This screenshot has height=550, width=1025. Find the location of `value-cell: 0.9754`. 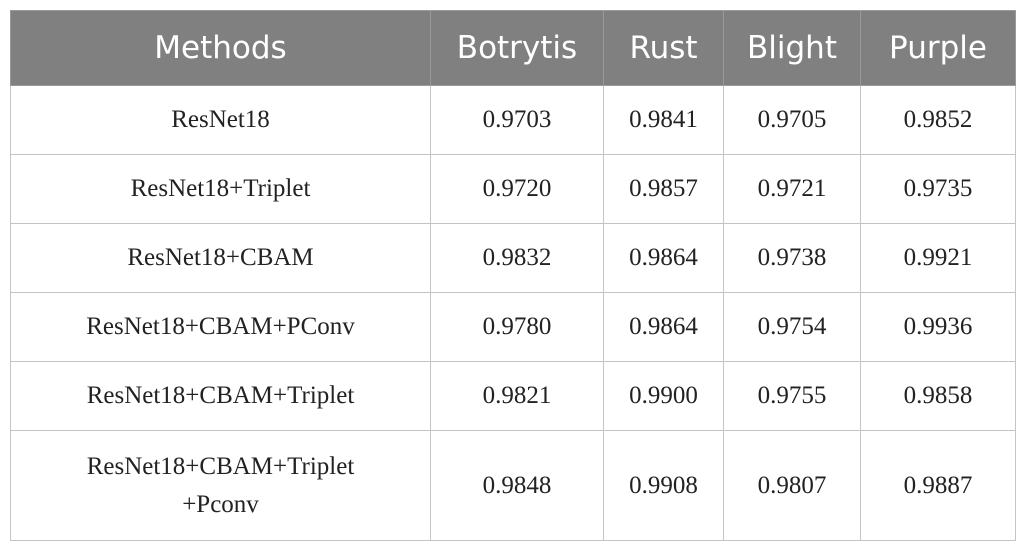

value-cell: 0.9754 is located at coordinates (792, 327).